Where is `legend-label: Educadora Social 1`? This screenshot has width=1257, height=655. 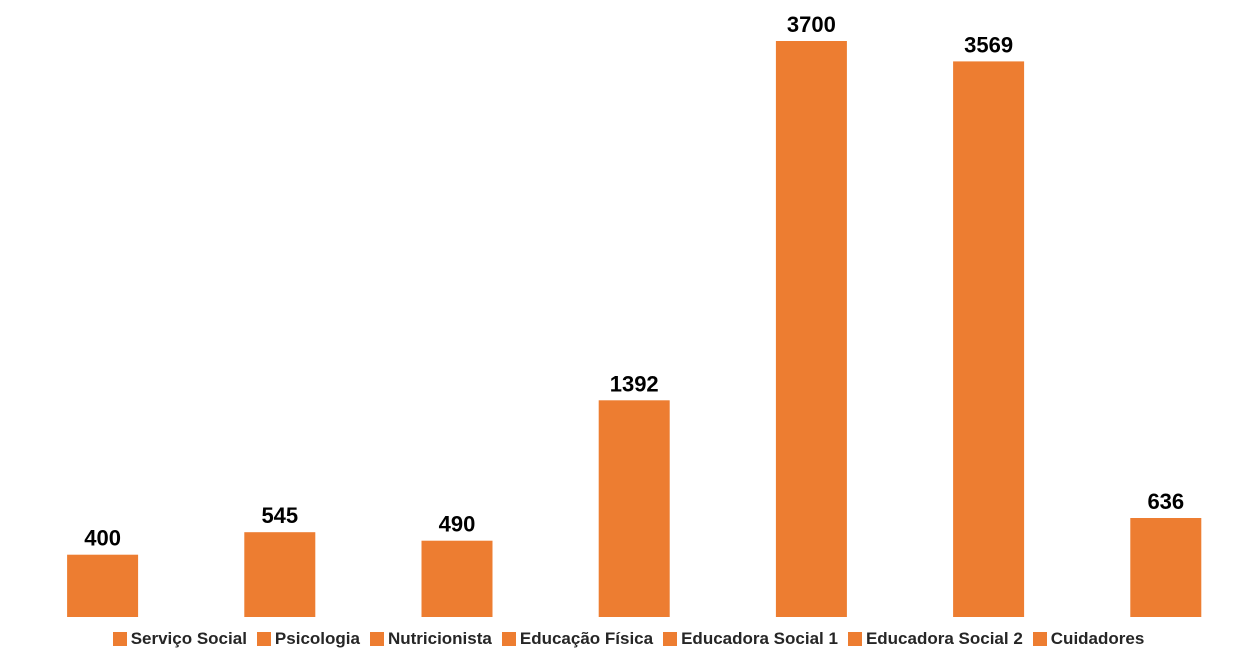 legend-label: Educadora Social 1 is located at coordinates (759, 638).